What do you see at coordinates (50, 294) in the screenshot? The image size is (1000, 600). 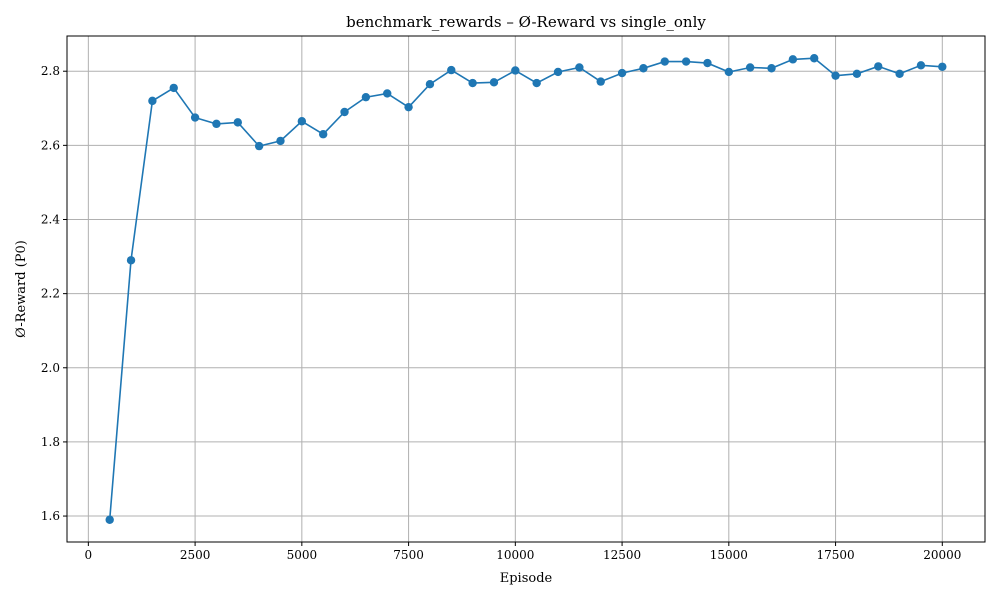 I see `y-tick-label: 2.2` at bounding box center [50, 294].